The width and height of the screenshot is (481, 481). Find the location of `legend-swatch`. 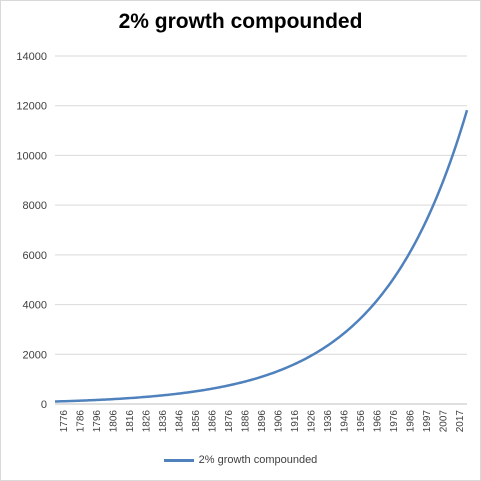

legend-swatch is located at coordinates (178, 460).